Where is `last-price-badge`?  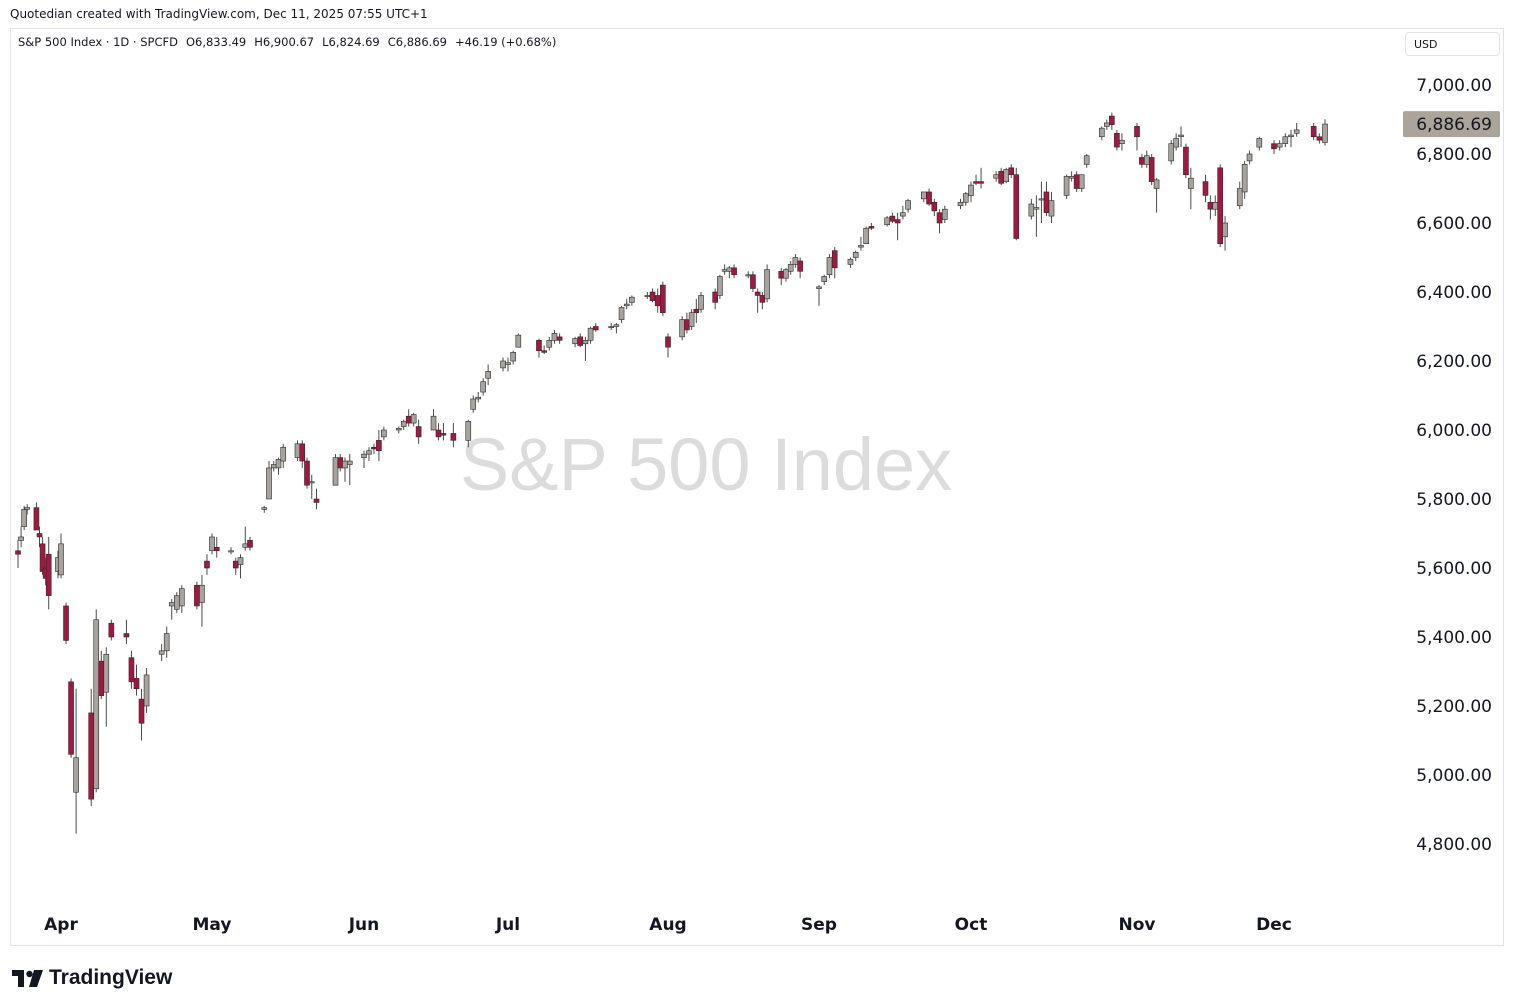 last-price-badge is located at coordinates (1451, 124).